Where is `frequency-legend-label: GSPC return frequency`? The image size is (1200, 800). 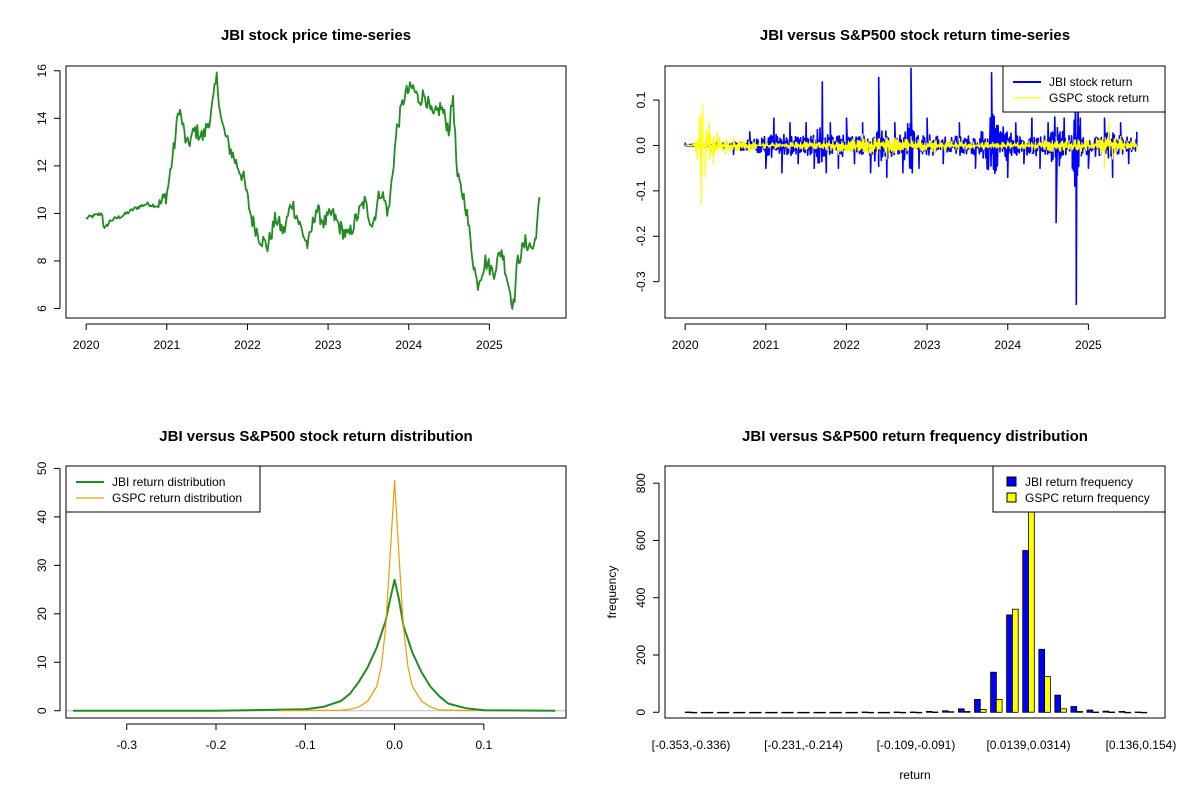 frequency-legend-label: GSPC return frequency is located at coordinates (1087, 498).